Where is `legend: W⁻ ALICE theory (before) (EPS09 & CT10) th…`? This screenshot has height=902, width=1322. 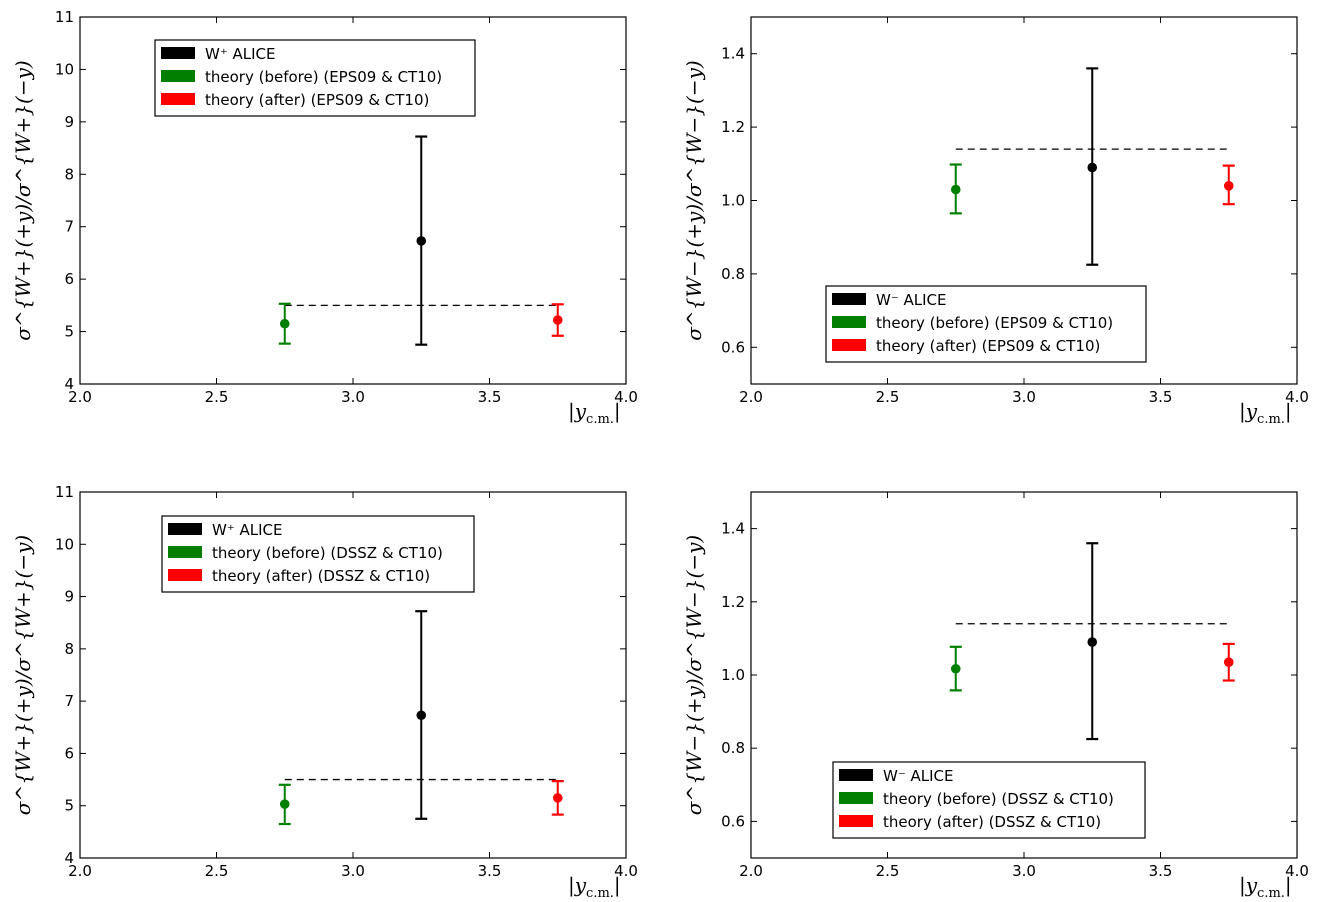
legend: W⁻ ALICE theory (before) (EPS09 & CT10) th… is located at coordinates (986, 324).